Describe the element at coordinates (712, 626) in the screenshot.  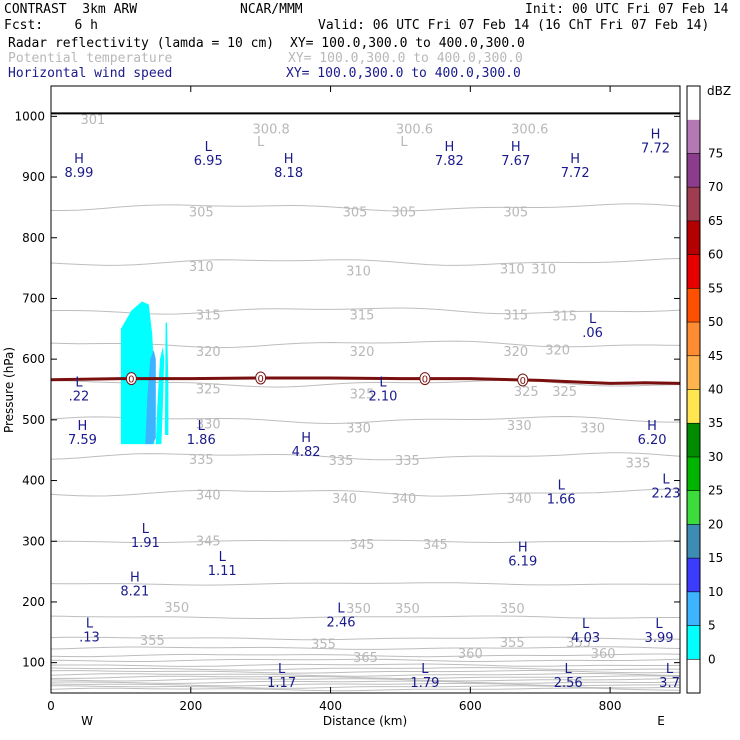
I see `colorbar-tick-label: 5` at that location.